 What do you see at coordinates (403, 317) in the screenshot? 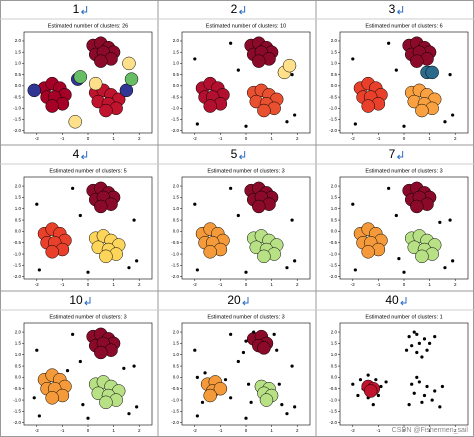
I see `plot-title: Estimated number of clusters: 1` at bounding box center [403, 317].